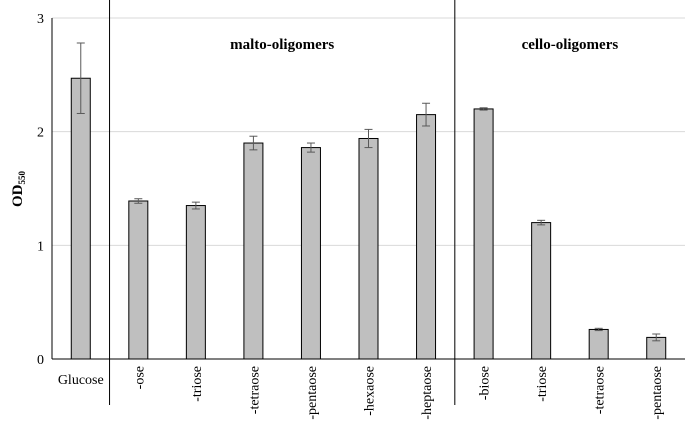  I want to click on y-tick-label: 3, so click(40, 19).